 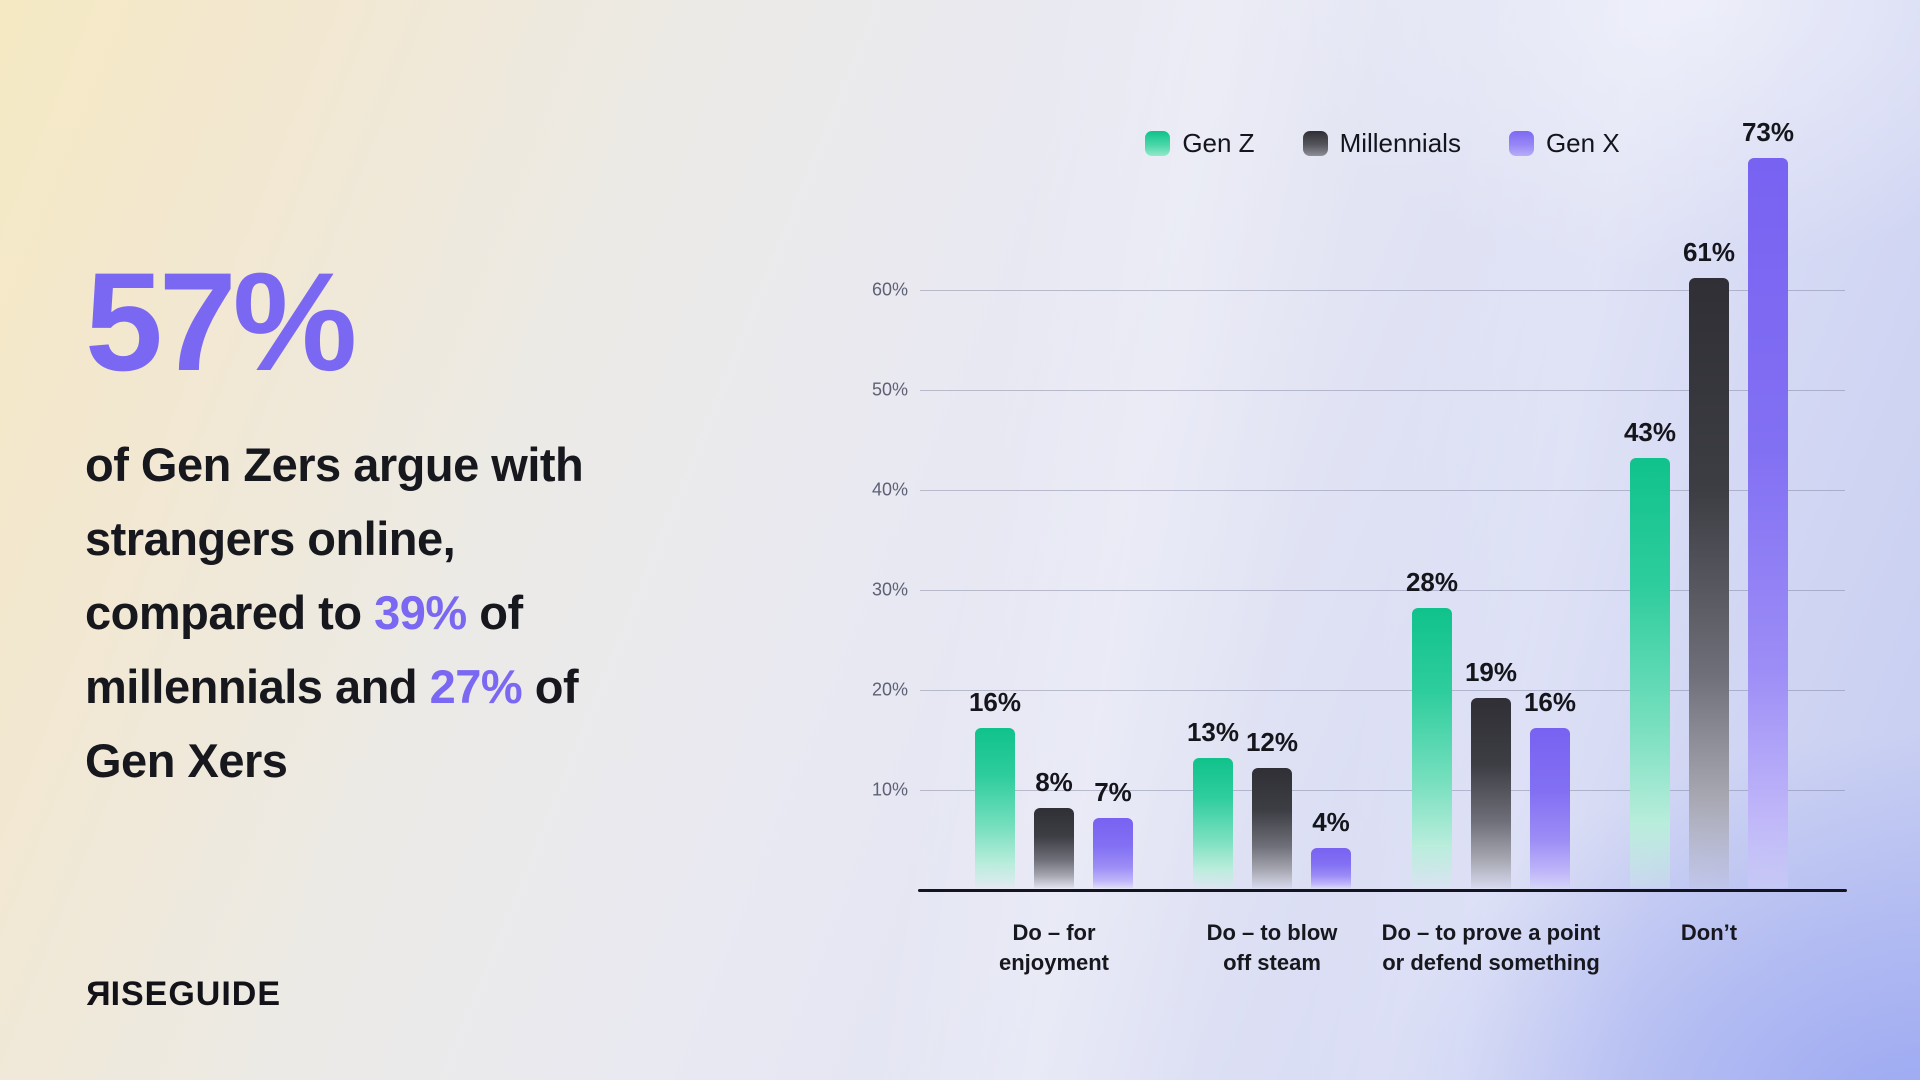 What do you see at coordinates (995, 808) in the screenshot?
I see `bar-genz-group1` at bounding box center [995, 808].